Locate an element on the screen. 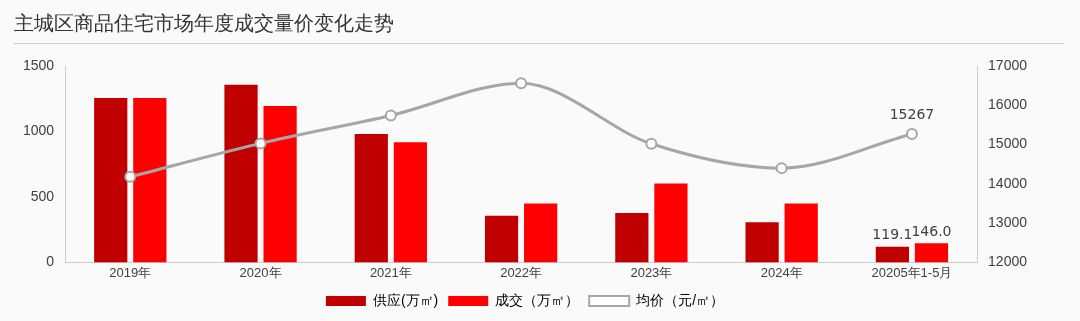 The height and width of the screenshot is (321, 1080). y-tick-label: 1000 is located at coordinates (38, 130).